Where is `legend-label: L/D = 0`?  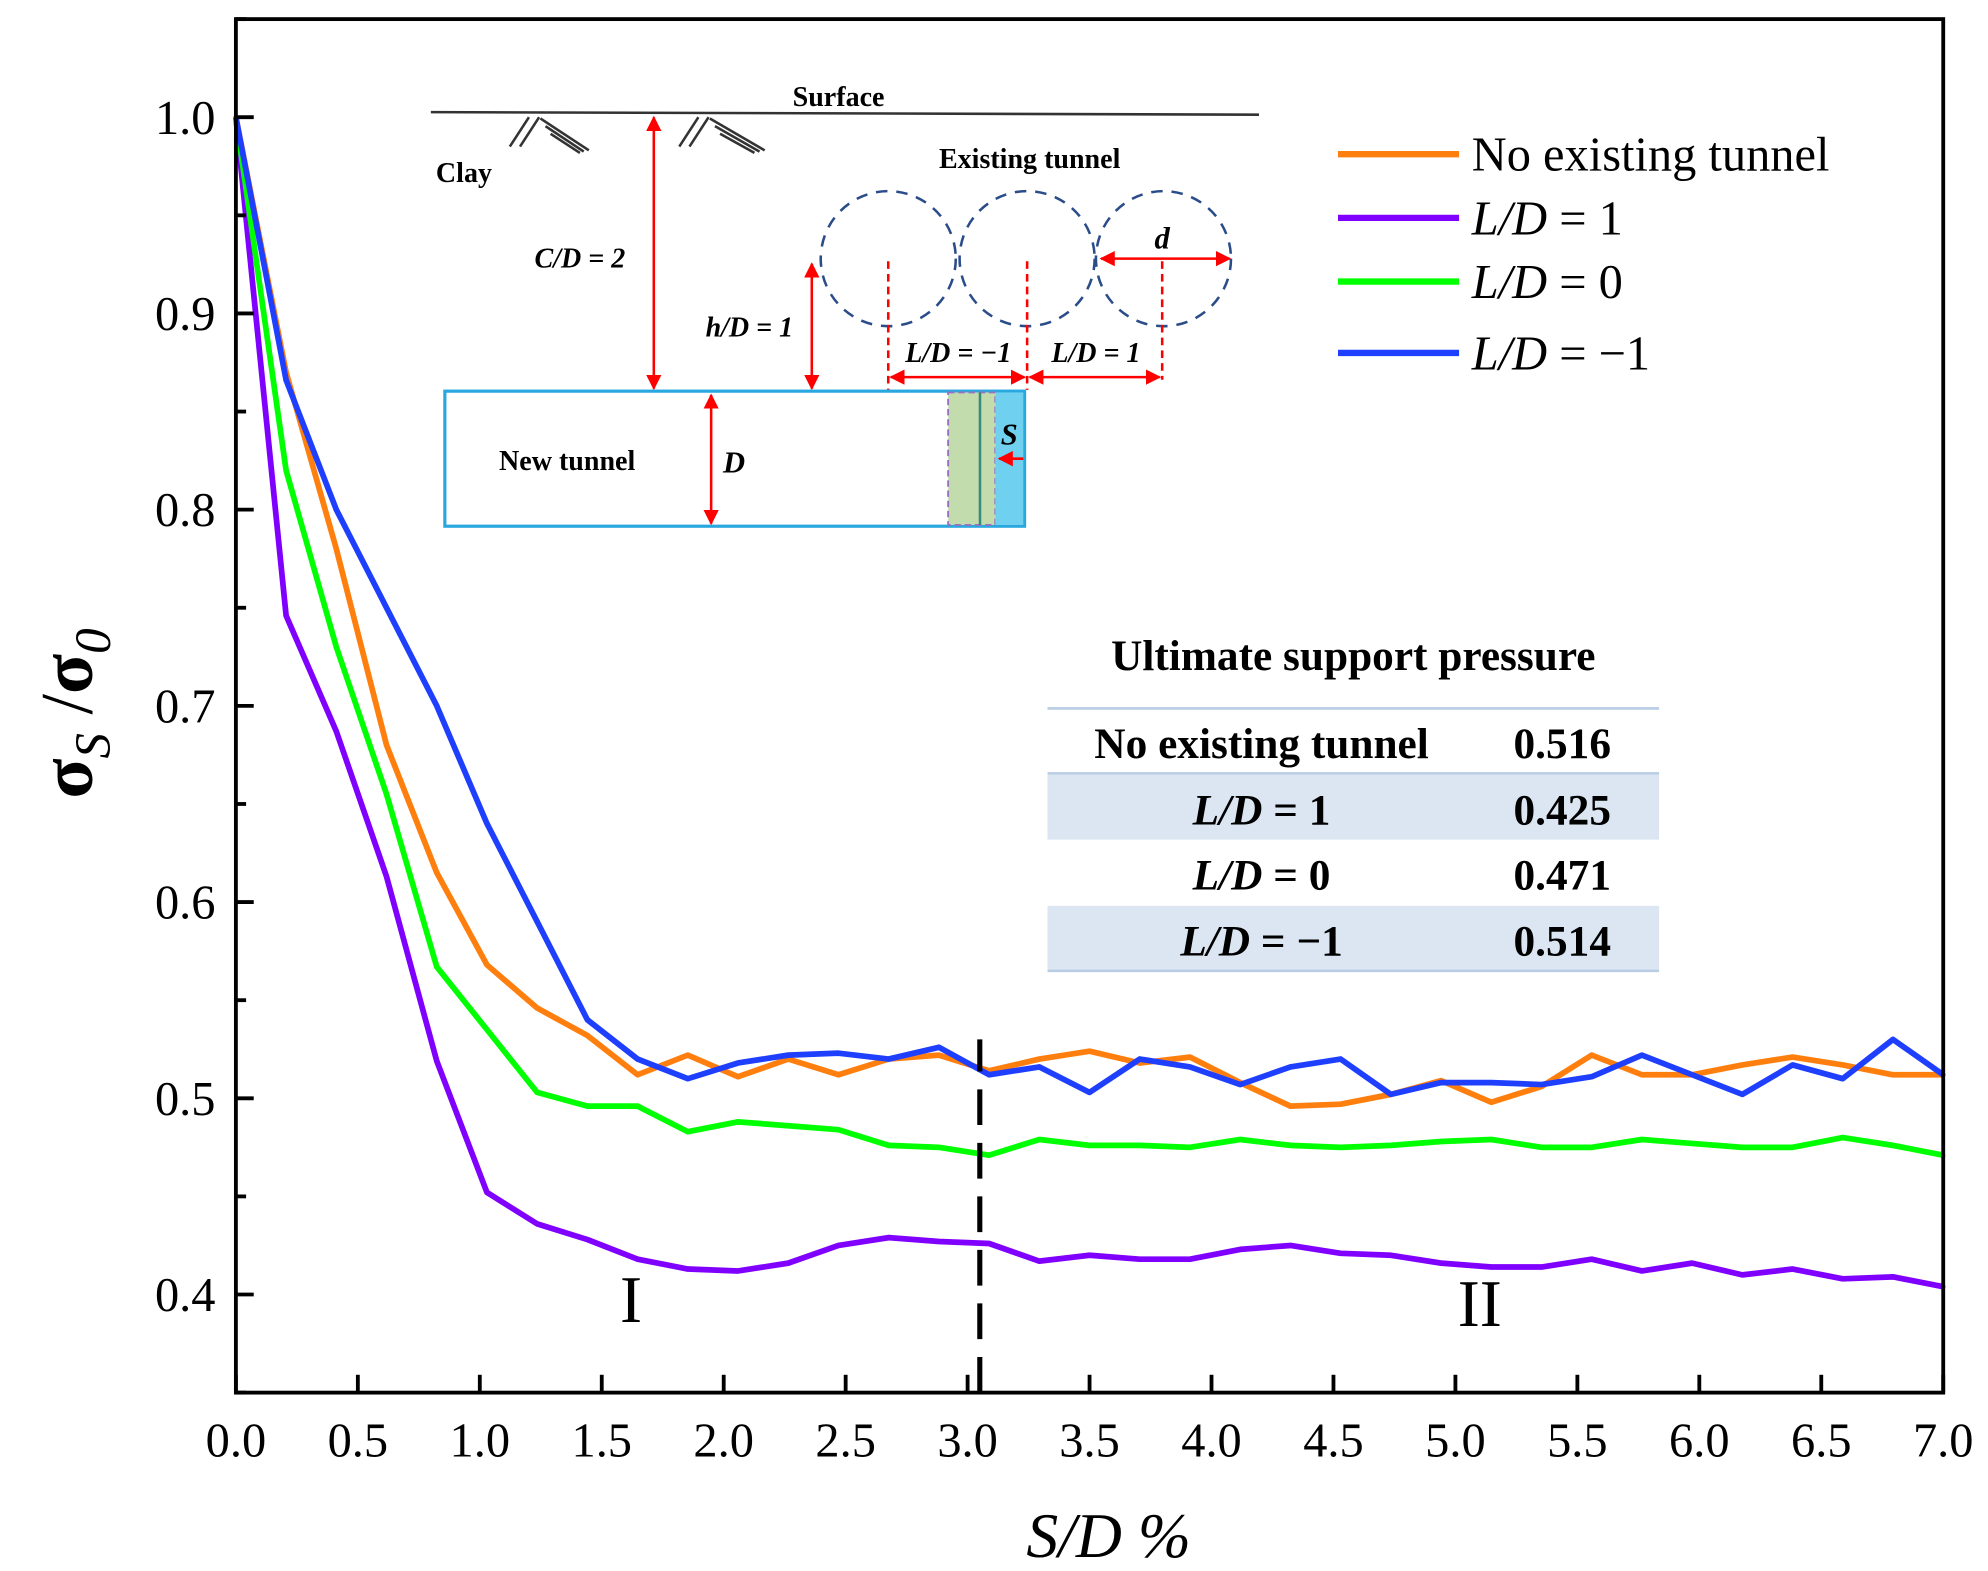 legend-label: L/D = 0 is located at coordinates (1547, 282).